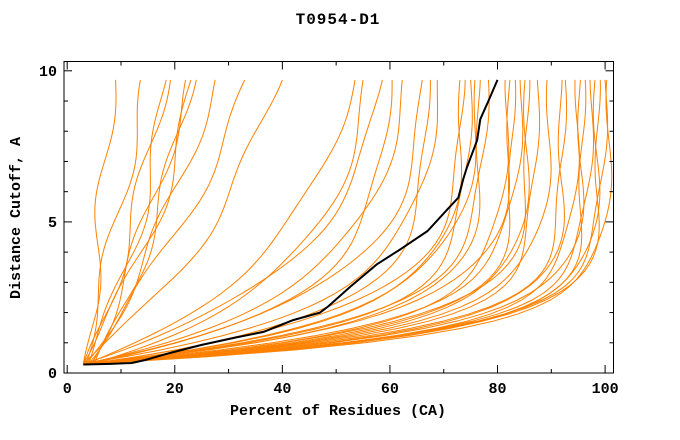 The height and width of the screenshot is (440, 680). What do you see at coordinates (498, 389) in the screenshot?
I see `x-tick-label: 80` at bounding box center [498, 389].